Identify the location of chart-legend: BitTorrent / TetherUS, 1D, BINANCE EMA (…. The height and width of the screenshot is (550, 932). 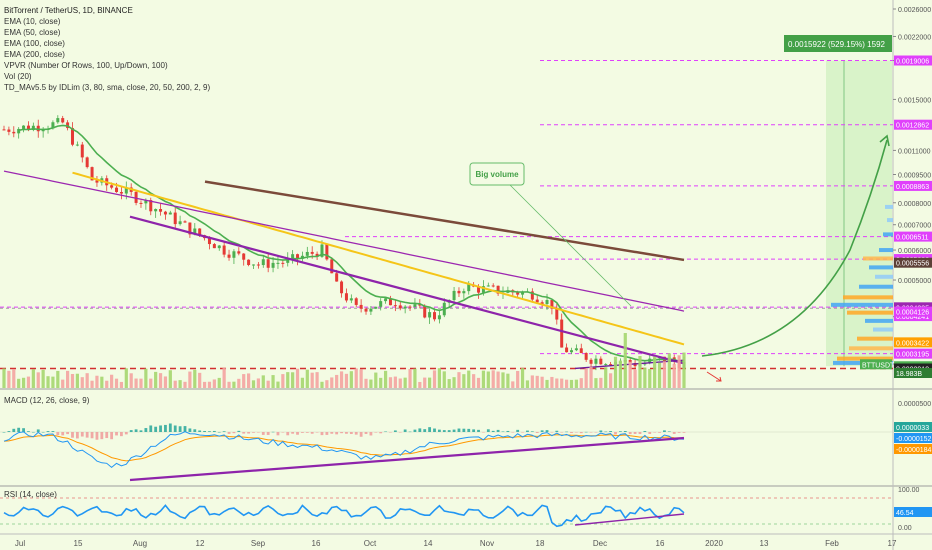
(107, 49).